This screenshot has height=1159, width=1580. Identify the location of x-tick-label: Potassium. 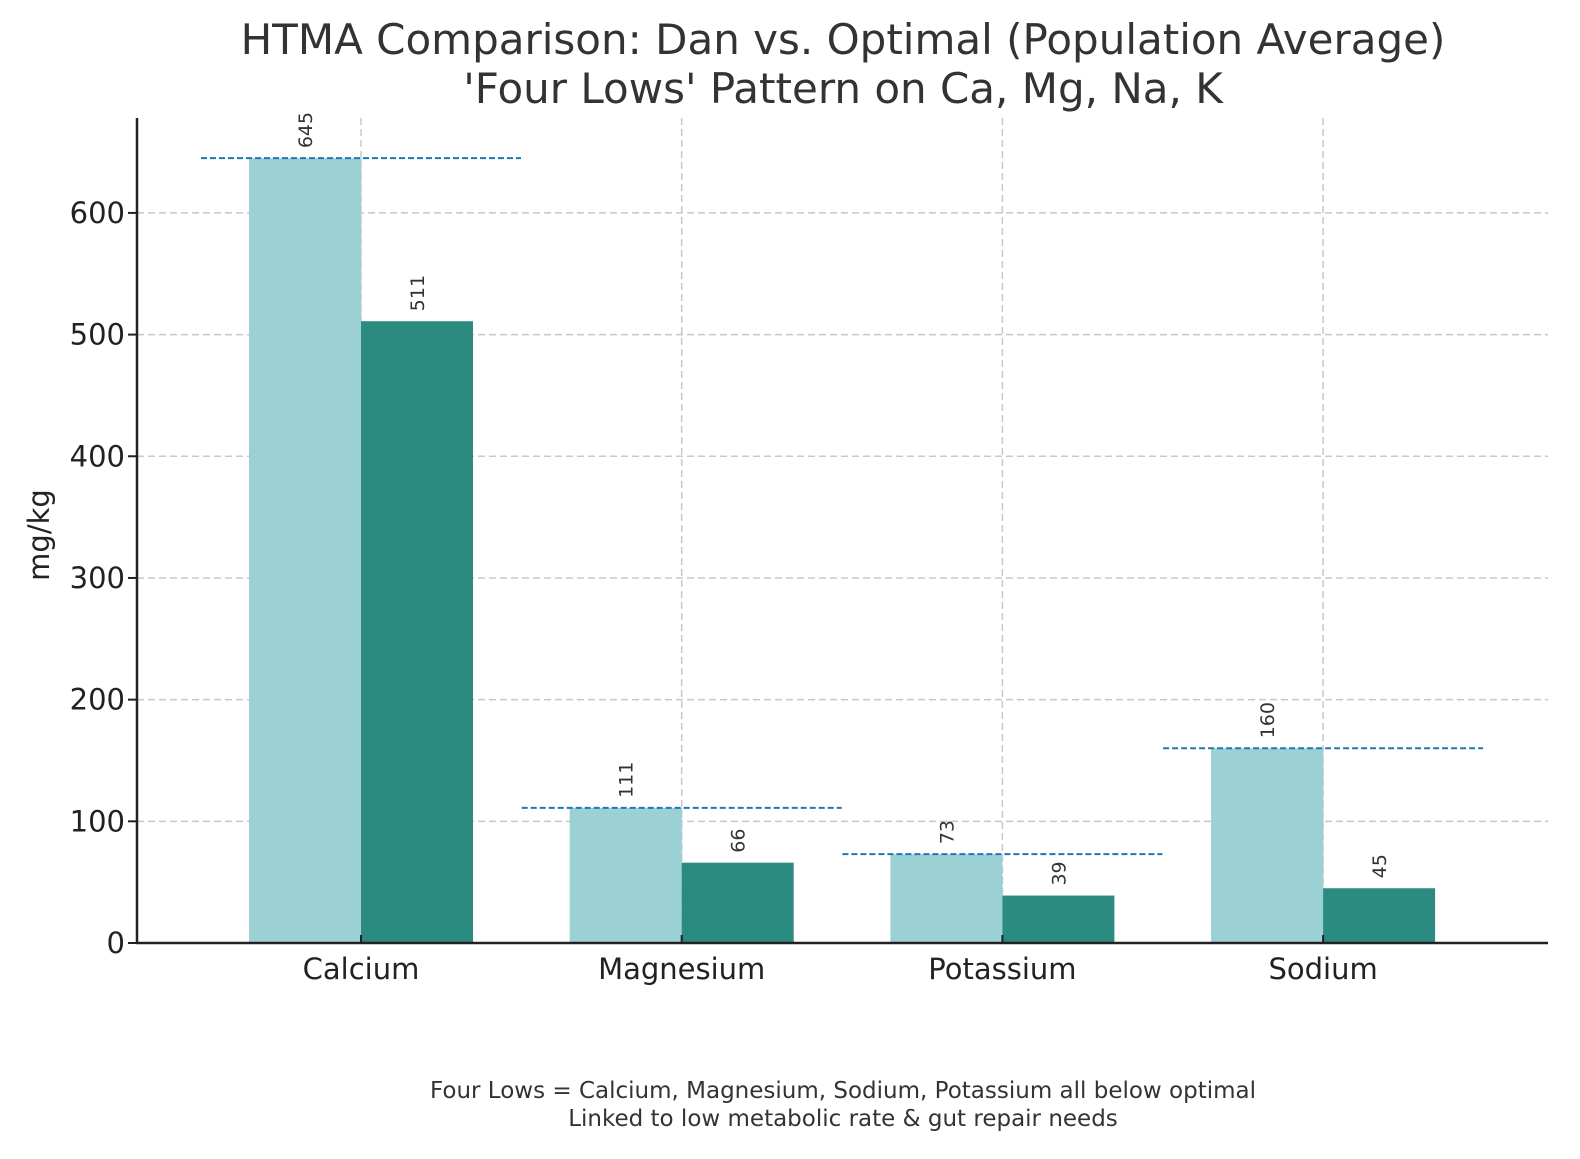
(1002, 969).